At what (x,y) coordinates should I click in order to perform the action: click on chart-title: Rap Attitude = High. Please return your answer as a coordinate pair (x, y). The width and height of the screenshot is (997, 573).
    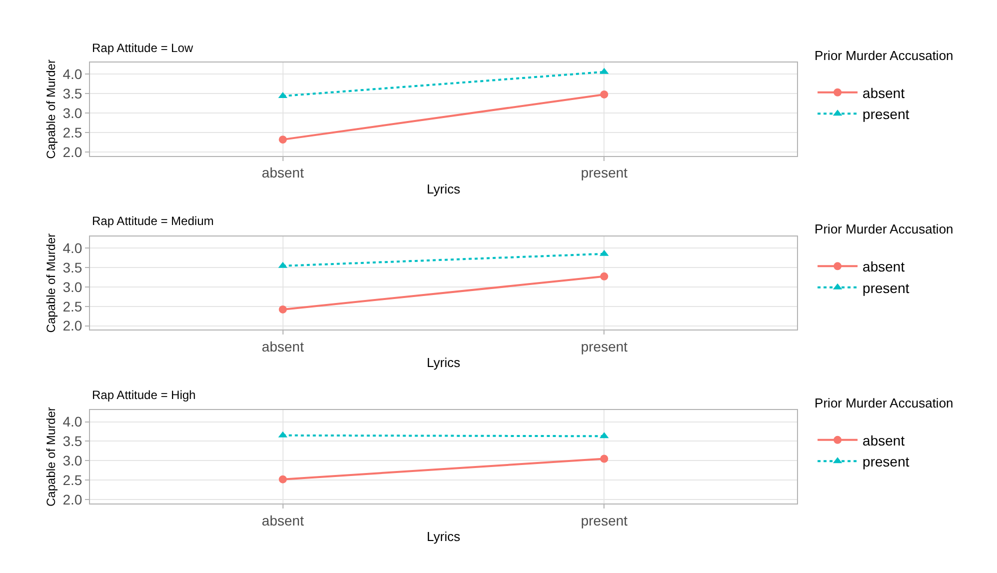
    Looking at the image, I should click on (144, 395).